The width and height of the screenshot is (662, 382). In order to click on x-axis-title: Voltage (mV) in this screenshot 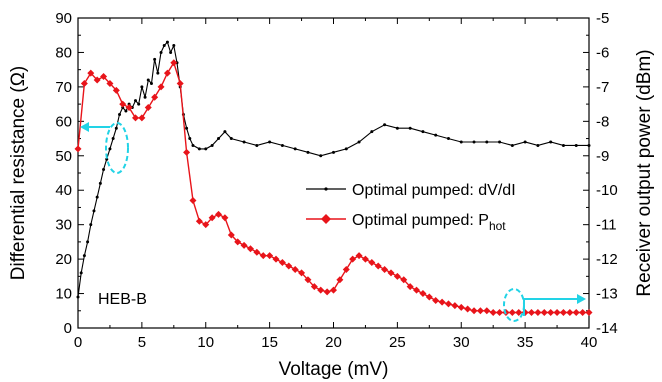, I will do `click(334, 369)`.